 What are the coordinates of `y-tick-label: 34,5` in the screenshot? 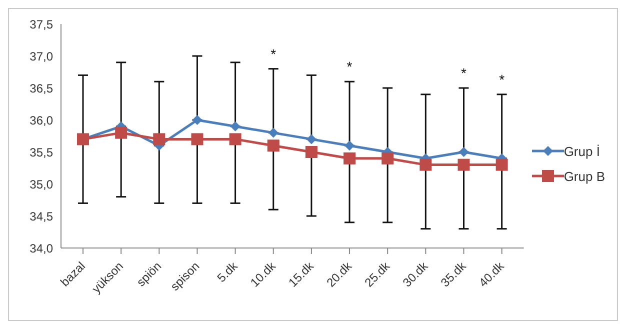 It's located at (42, 216).